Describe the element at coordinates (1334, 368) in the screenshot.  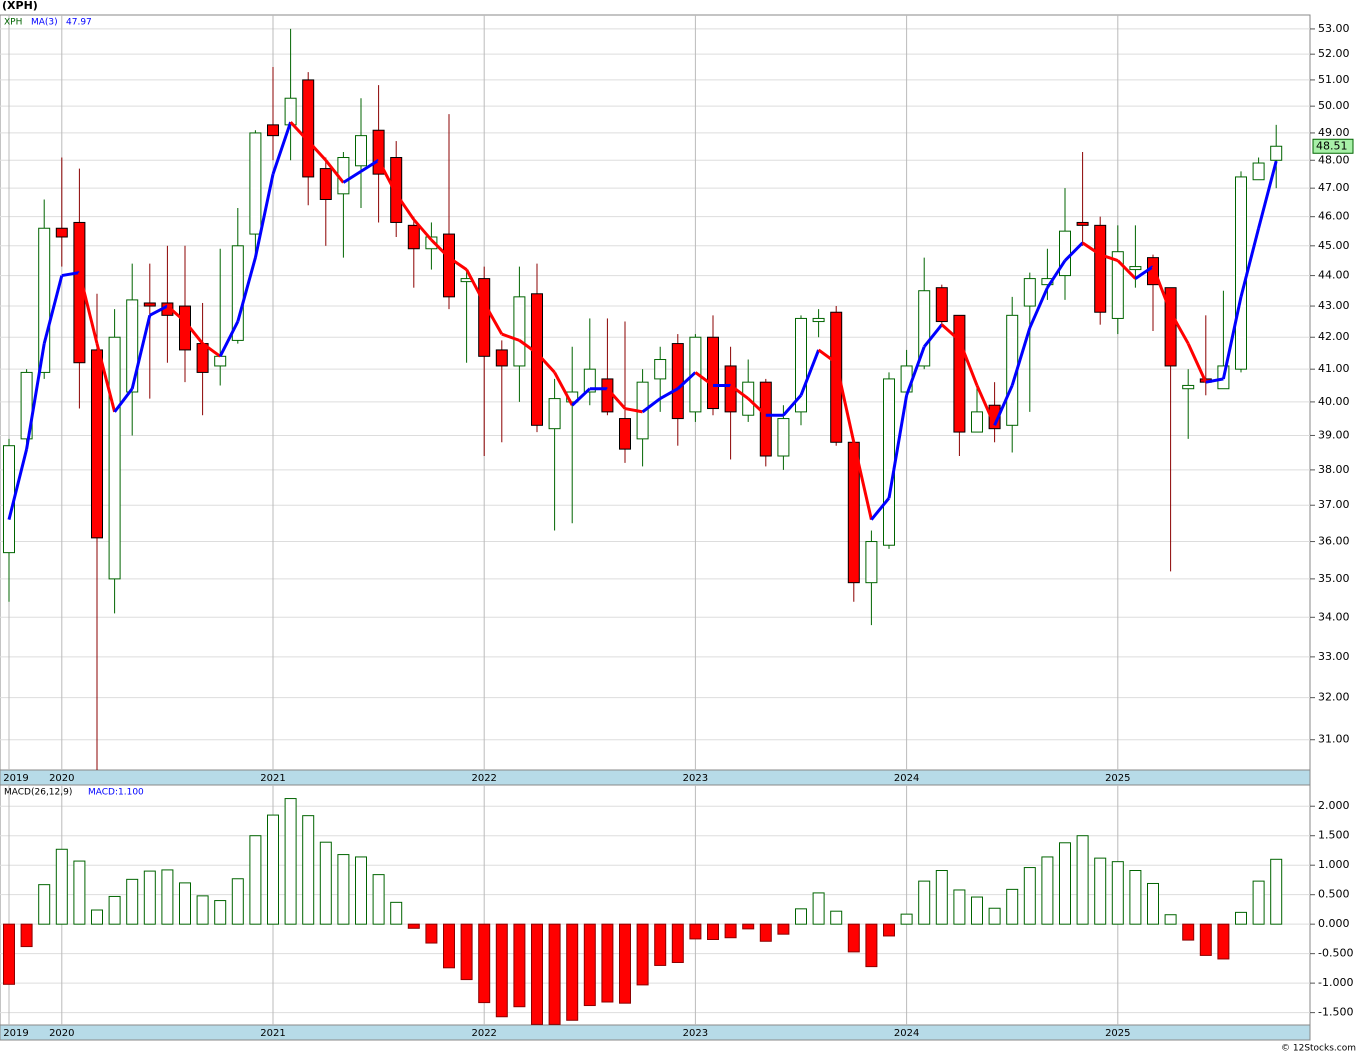
I see `y-tick-label: 41.00` at that location.